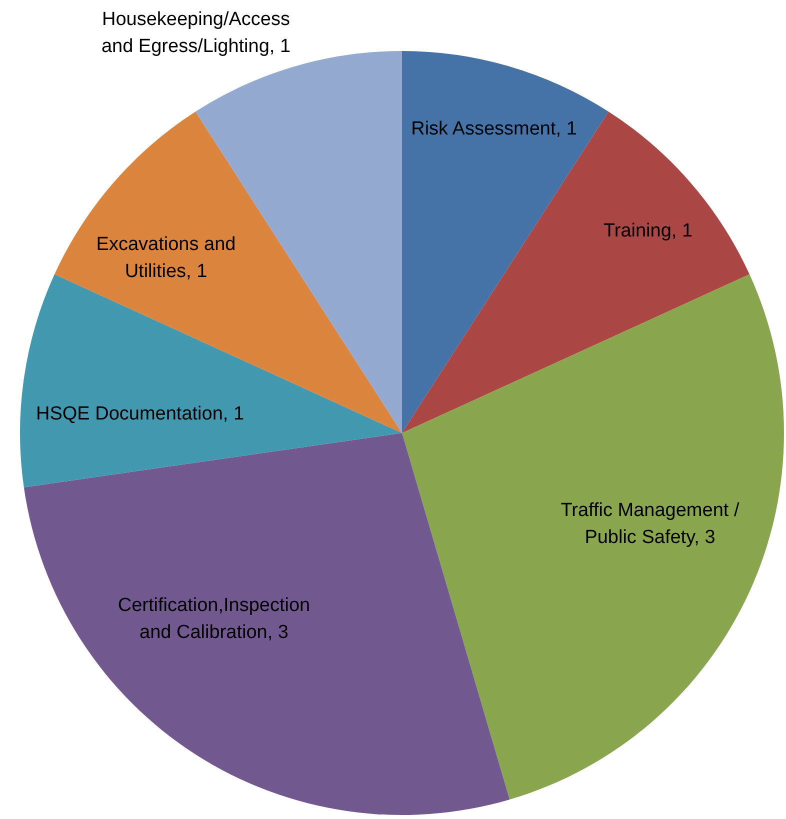 The image size is (786, 819). Describe the element at coordinates (166, 258) in the screenshot. I see `slice-label: Excavations and Utilities, 1` at that location.